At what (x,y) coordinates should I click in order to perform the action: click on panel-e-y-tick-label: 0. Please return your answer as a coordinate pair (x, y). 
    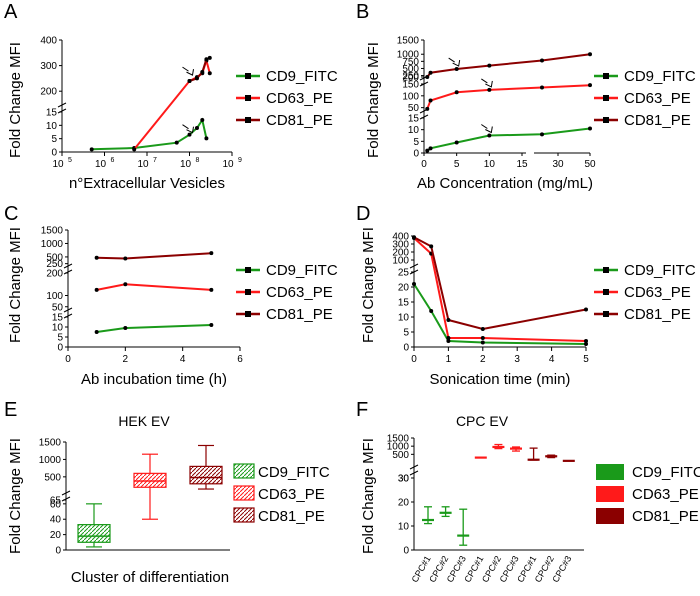
    Looking at the image, I should click on (58, 551).